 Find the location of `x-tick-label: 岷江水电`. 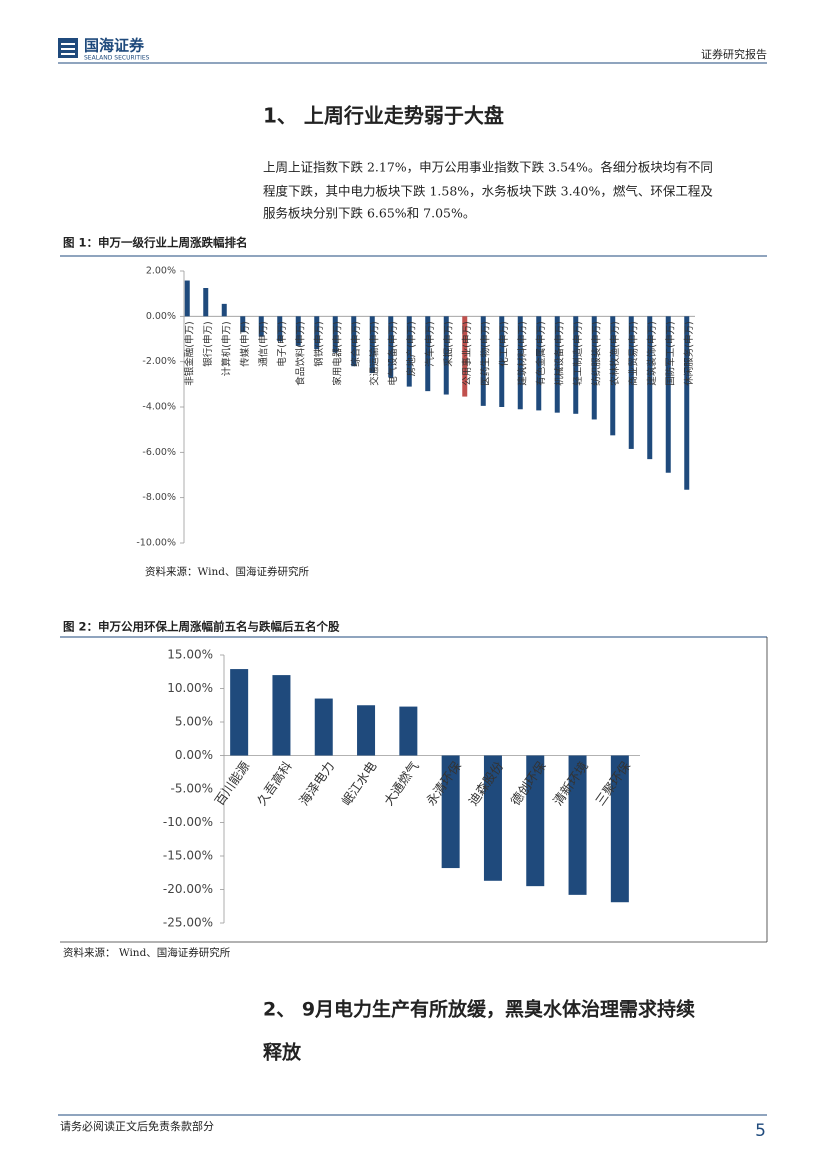

x-tick-label: 岷江水电 is located at coordinates (358, 783).